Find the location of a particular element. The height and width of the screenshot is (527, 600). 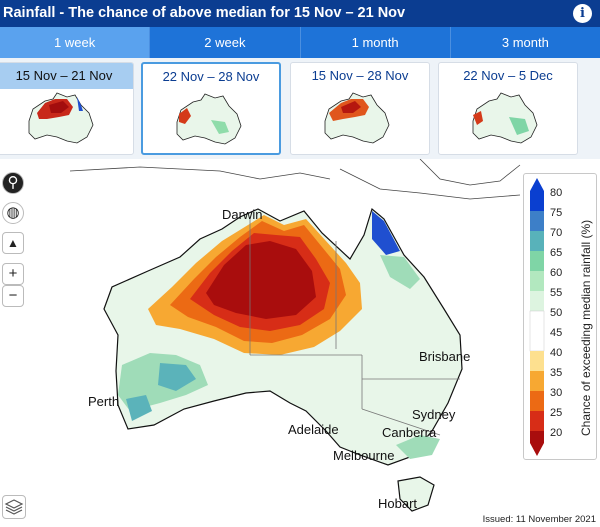

period-card-2: 22 Nov – 28 Nov is located at coordinates (211, 108).